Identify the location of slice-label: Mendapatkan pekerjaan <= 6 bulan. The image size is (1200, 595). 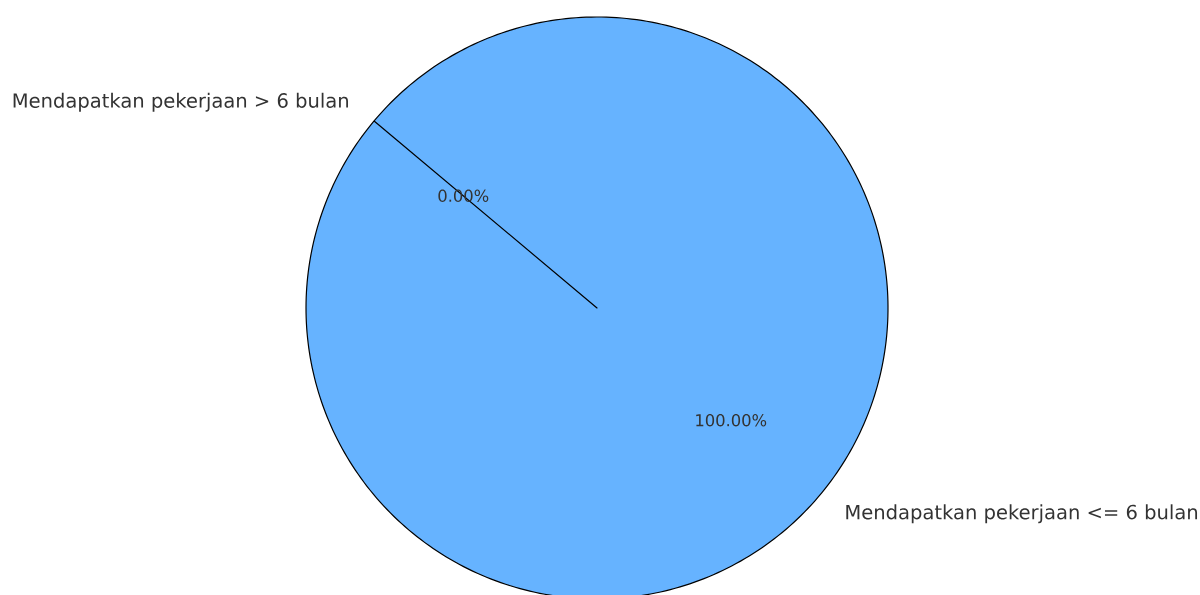
(1022, 514).